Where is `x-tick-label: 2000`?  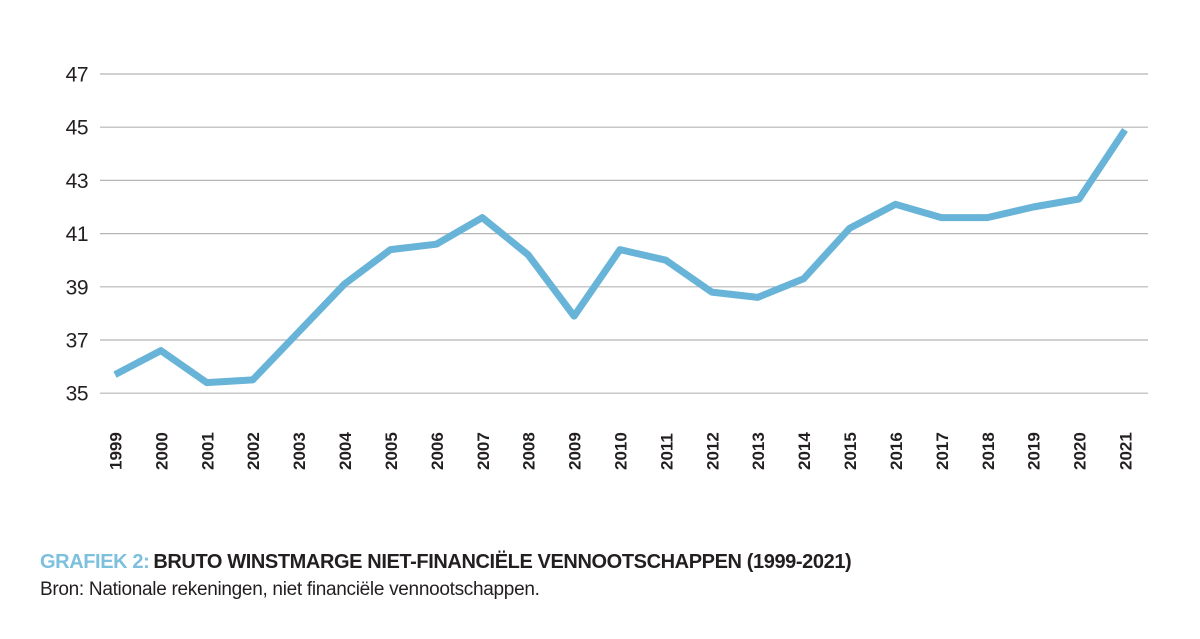
x-tick-label: 2000 is located at coordinates (161, 451).